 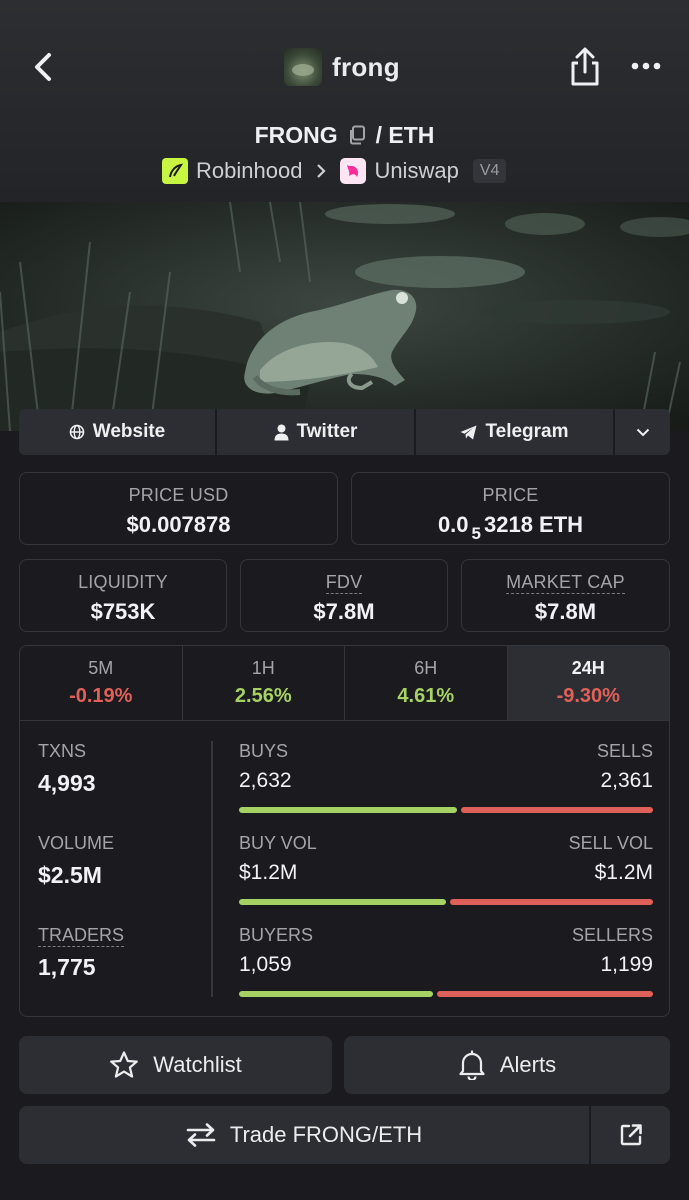 What do you see at coordinates (344, 583) in the screenshot?
I see `fdv-label: FDV` at bounding box center [344, 583].